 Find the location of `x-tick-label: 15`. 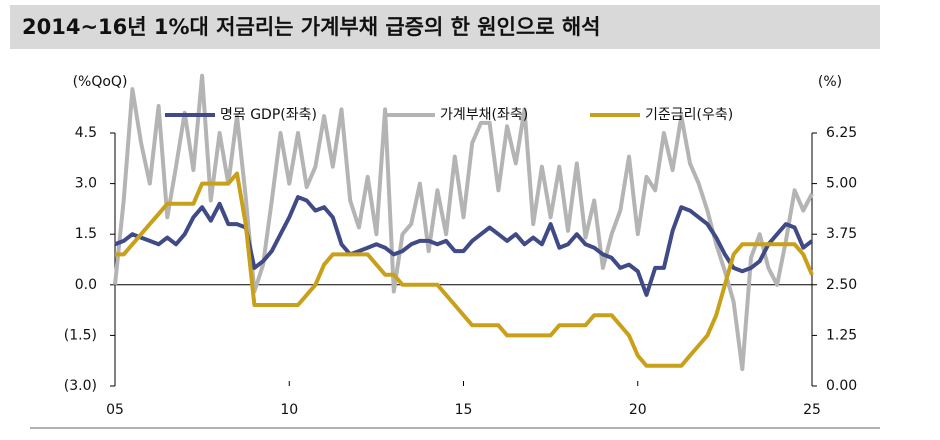

x-tick-label: 15 is located at coordinates (464, 410).